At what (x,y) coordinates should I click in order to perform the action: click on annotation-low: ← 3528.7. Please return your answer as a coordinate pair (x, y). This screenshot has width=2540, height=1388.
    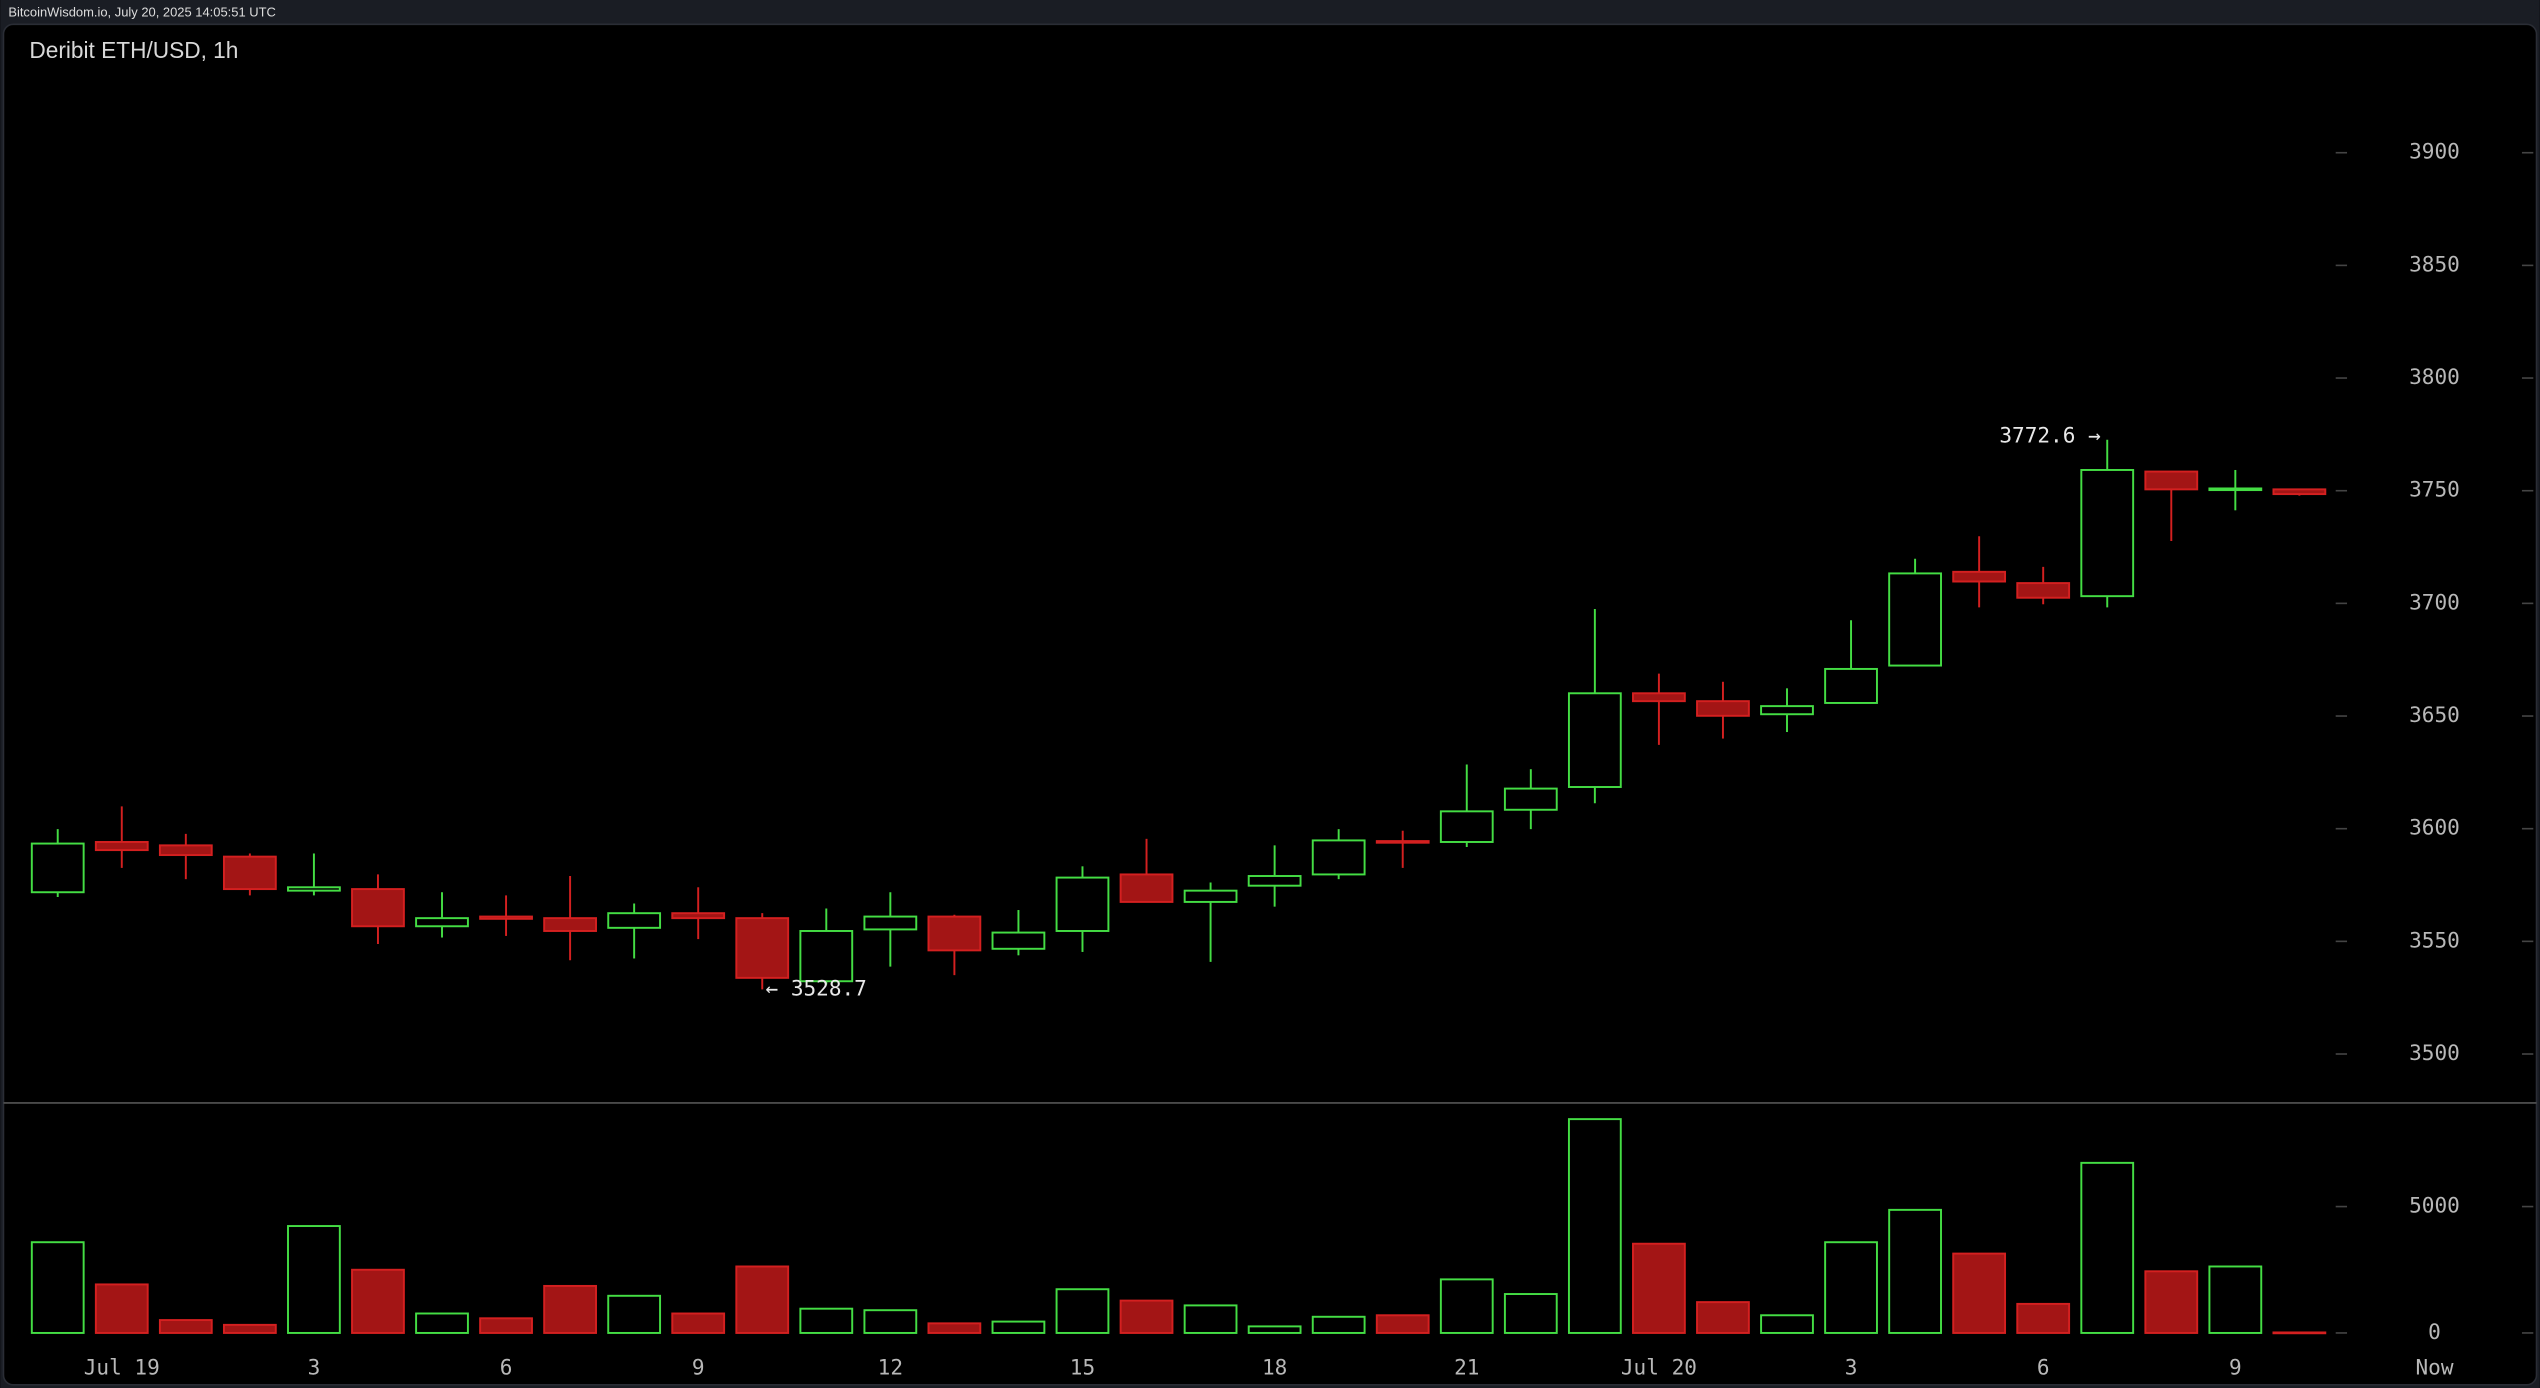
    Looking at the image, I should click on (815, 987).